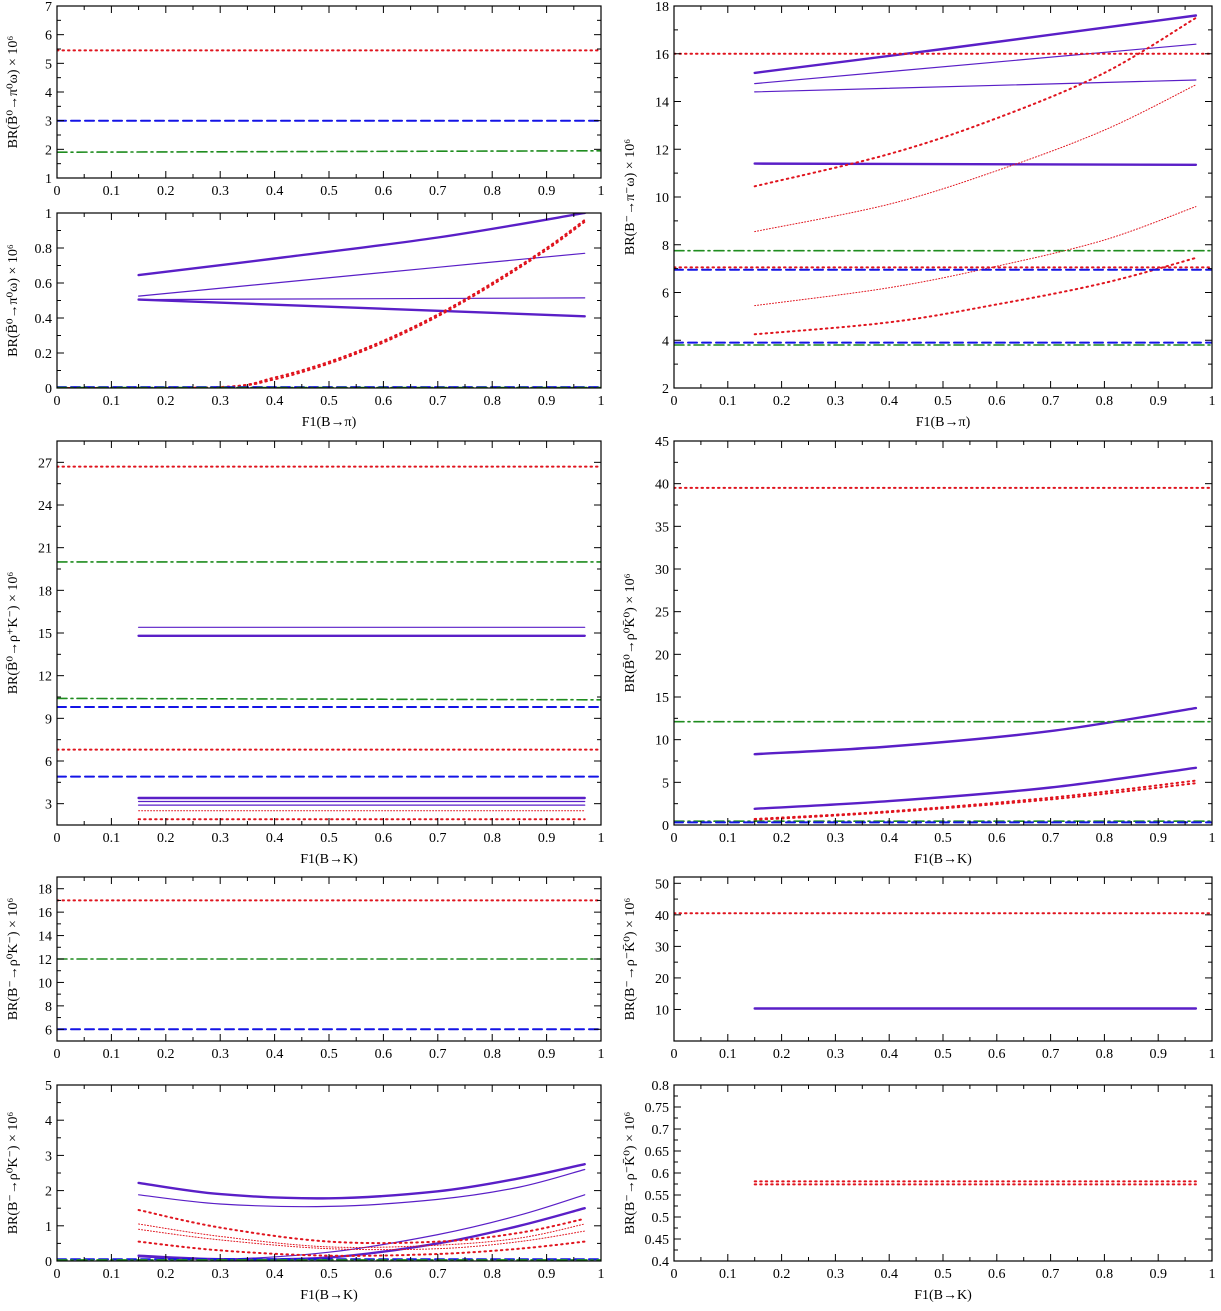 The height and width of the screenshot is (1311, 1221). I want to click on y-tick-label: 0.75, so click(657, 1108).